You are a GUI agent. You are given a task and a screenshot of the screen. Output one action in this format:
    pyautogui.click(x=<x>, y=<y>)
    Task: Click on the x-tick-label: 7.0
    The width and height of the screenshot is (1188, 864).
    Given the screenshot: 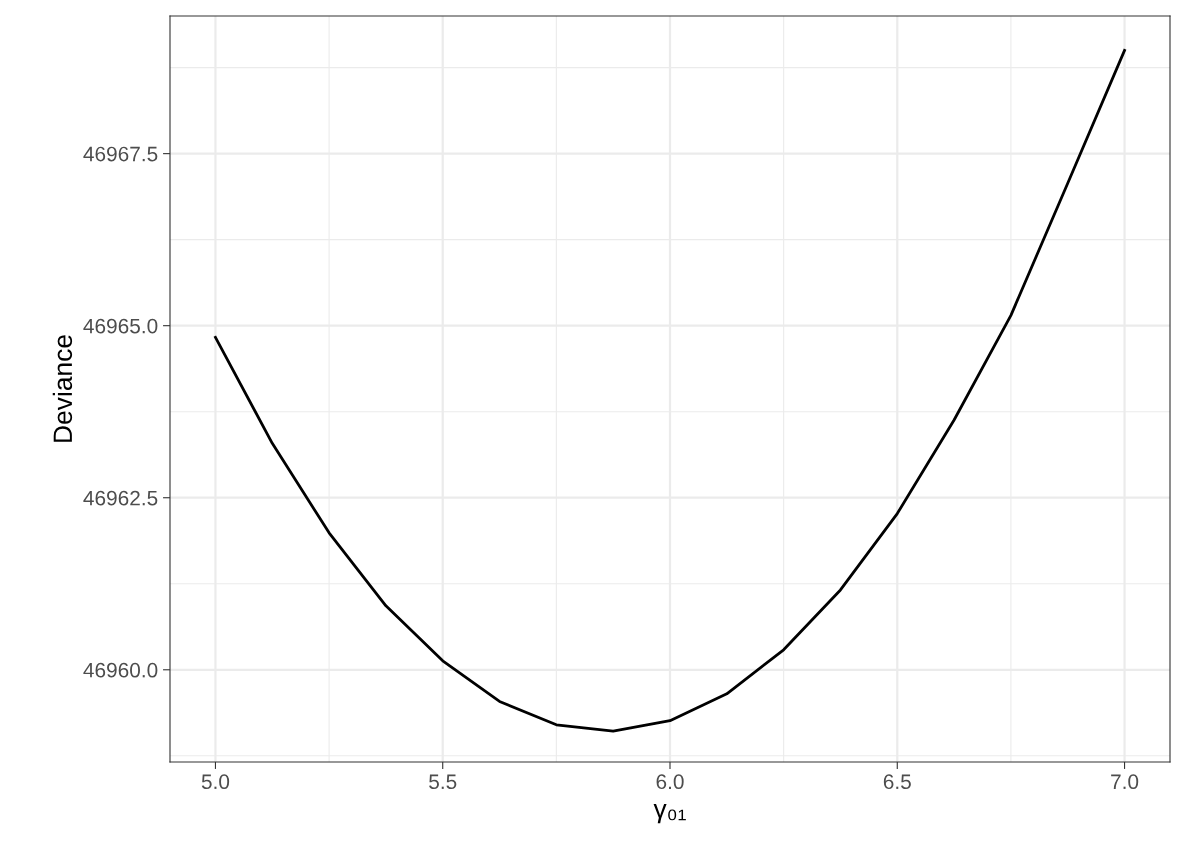 What is the action you would take?
    pyautogui.click(x=1125, y=782)
    